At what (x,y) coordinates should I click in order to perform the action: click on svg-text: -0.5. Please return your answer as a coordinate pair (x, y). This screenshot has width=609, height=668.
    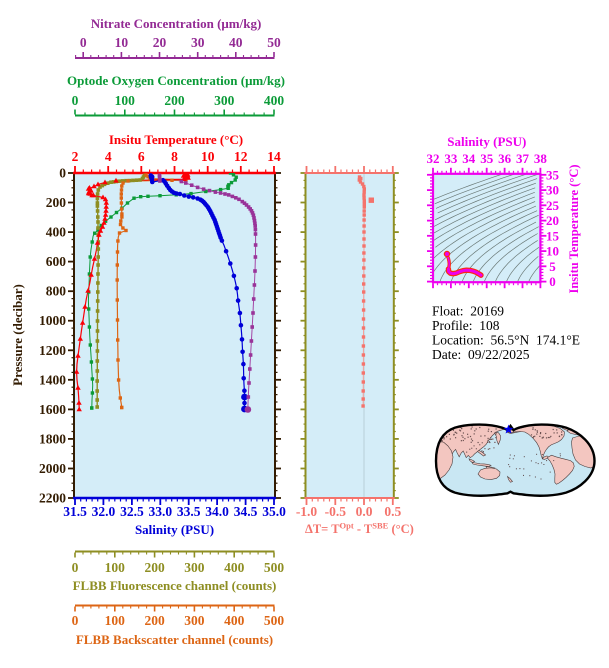
    Looking at the image, I should click on (336, 511).